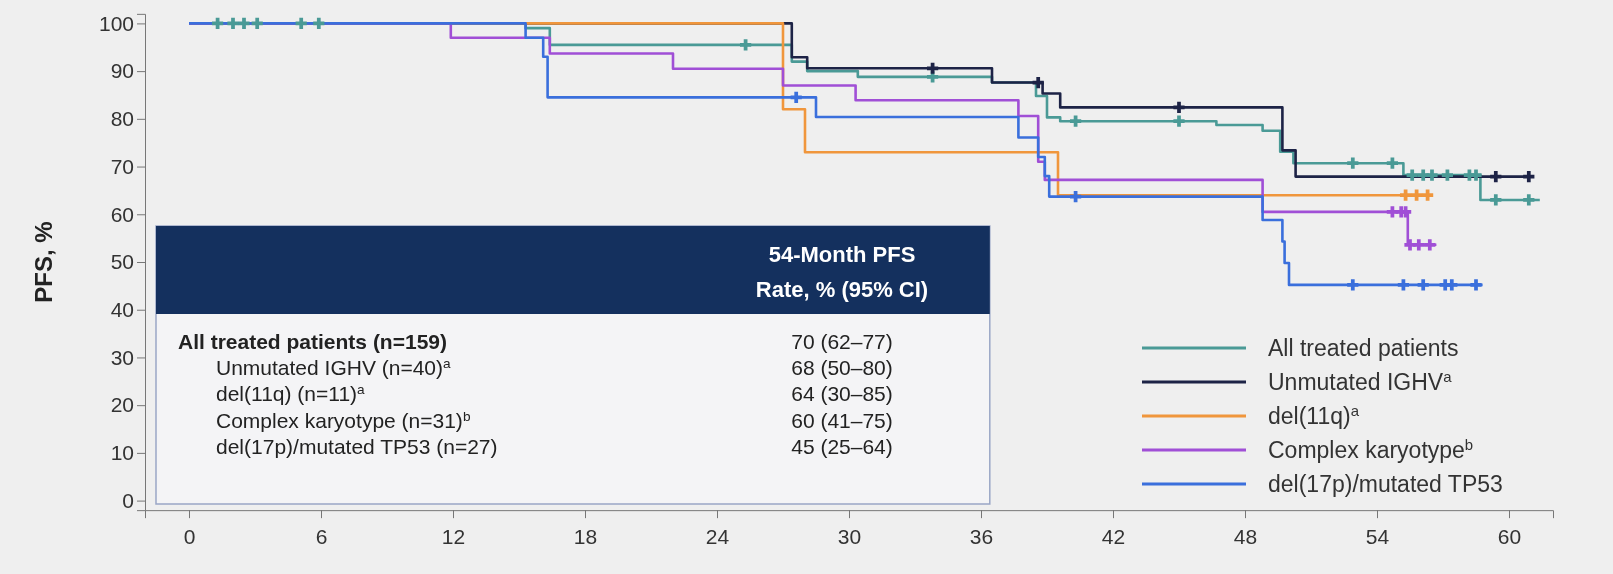 This screenshot has width=1613, height=574. I want to click on y-tick-label: 80, so click(122, 119).